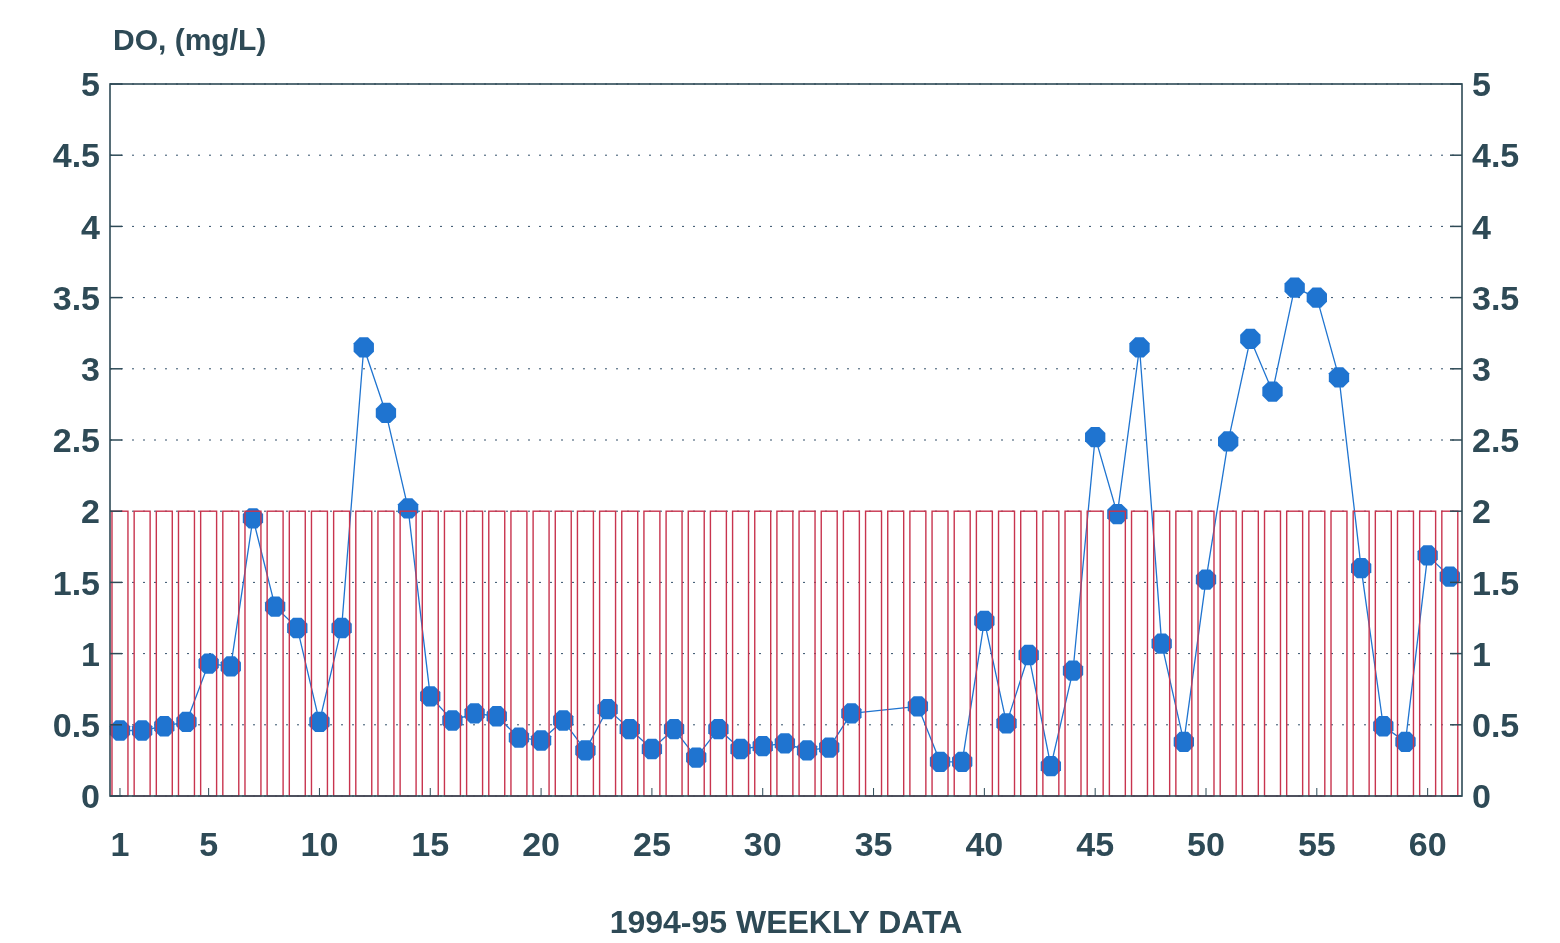 Image resolution: width=1560 pixels, height=943 pixels. I want to click on y-tick-label: 4, so click(91, 226).